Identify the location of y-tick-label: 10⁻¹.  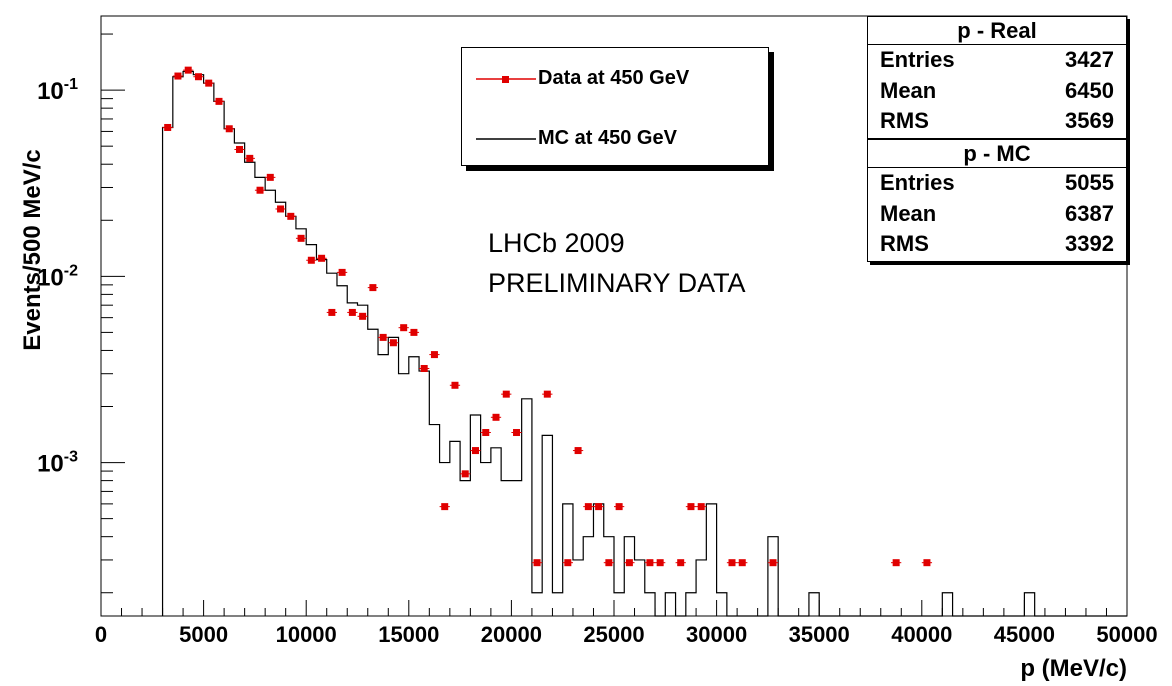
(57, 90).